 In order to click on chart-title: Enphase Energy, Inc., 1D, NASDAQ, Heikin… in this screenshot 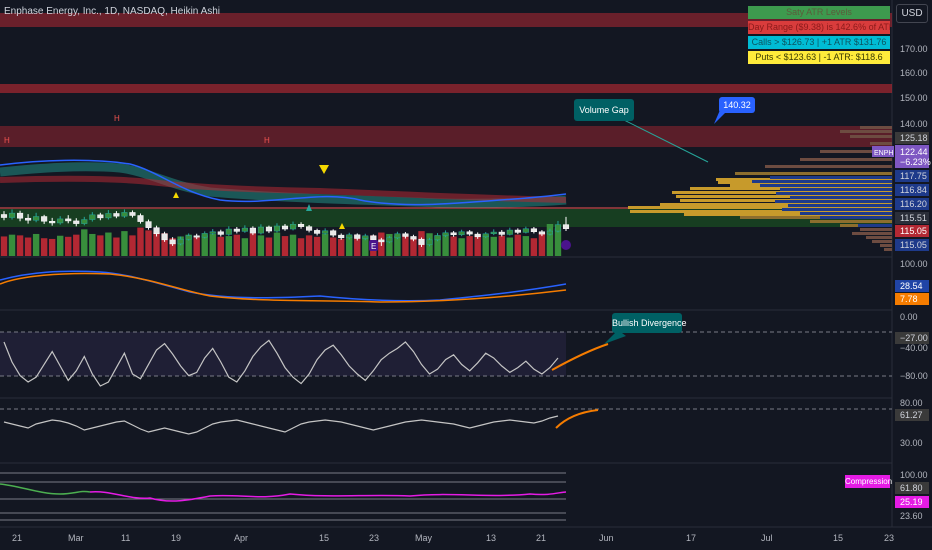, I will do `click(112, 11)`.